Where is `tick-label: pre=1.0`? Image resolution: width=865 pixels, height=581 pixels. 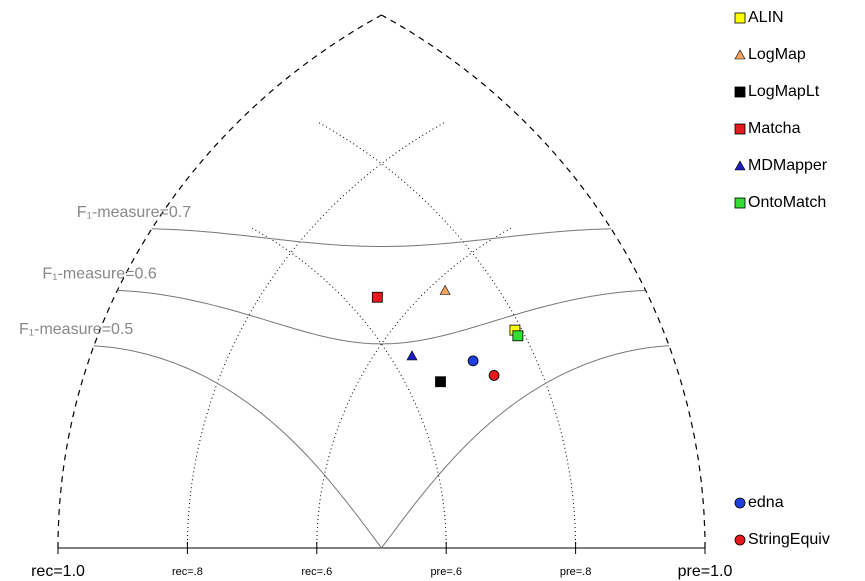 tick-label: pre=1.0 is located at coordinates (705, 571).